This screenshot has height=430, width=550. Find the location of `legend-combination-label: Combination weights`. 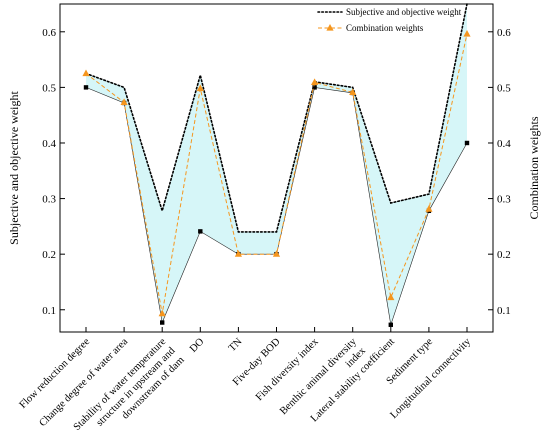

legend-combination-label: Combination weights is located at coordinates (385, 28).